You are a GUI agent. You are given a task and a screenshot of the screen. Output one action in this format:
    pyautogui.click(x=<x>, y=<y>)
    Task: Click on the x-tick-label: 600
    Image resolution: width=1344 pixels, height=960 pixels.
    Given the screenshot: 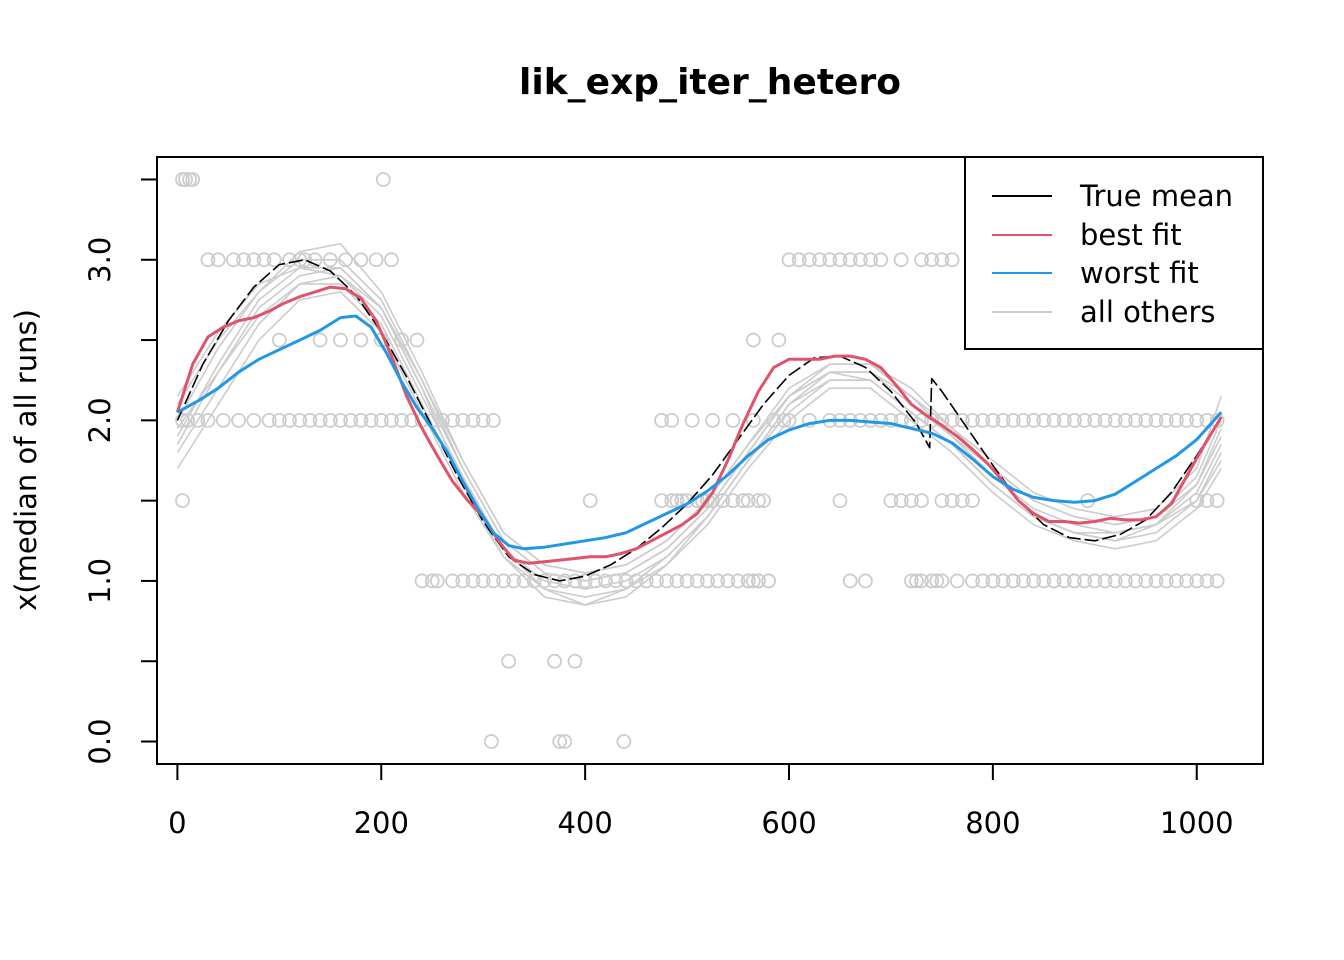 What is the action you would take?
    pyautogui.click(x=788, y=823)
    